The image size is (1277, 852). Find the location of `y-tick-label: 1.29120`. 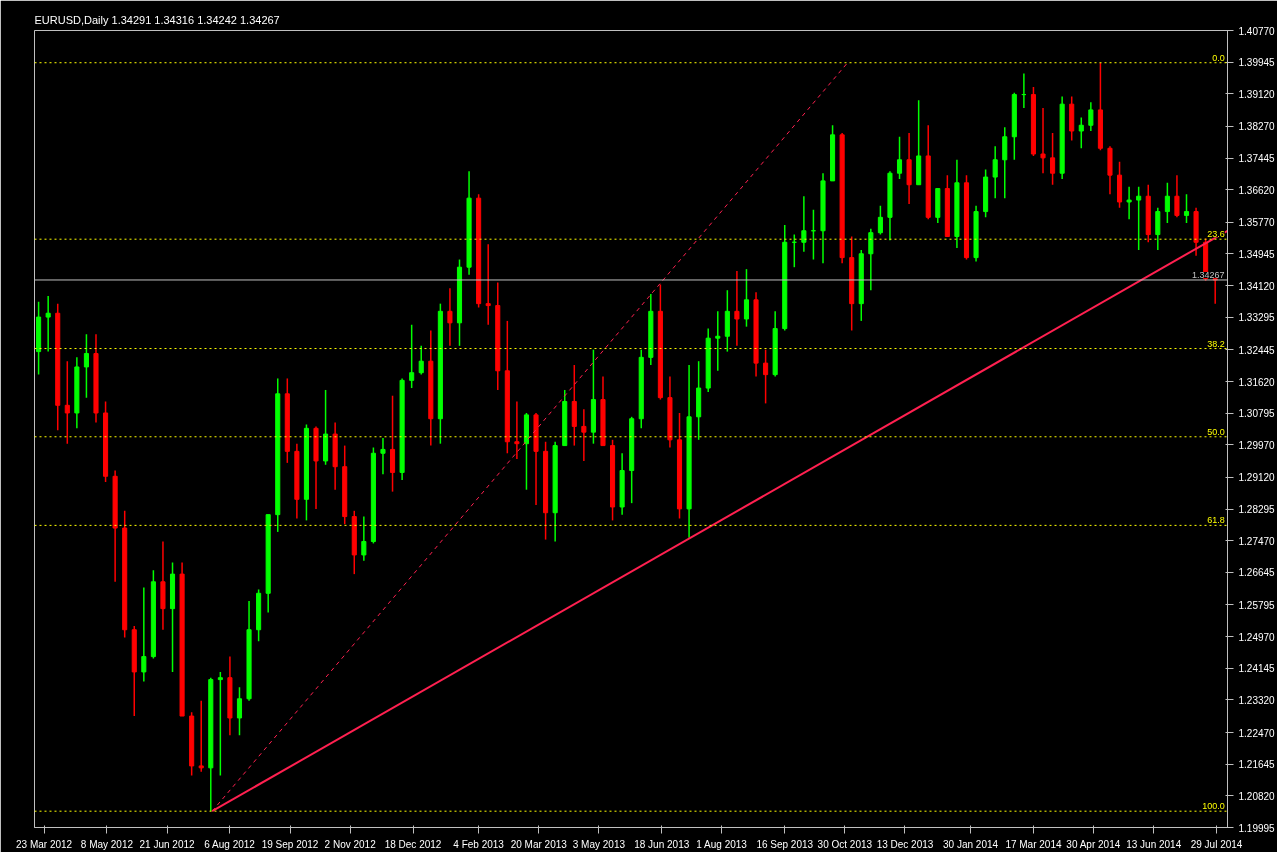

y-tick-label: 1.29120 is located at coordinates (1257, 478).